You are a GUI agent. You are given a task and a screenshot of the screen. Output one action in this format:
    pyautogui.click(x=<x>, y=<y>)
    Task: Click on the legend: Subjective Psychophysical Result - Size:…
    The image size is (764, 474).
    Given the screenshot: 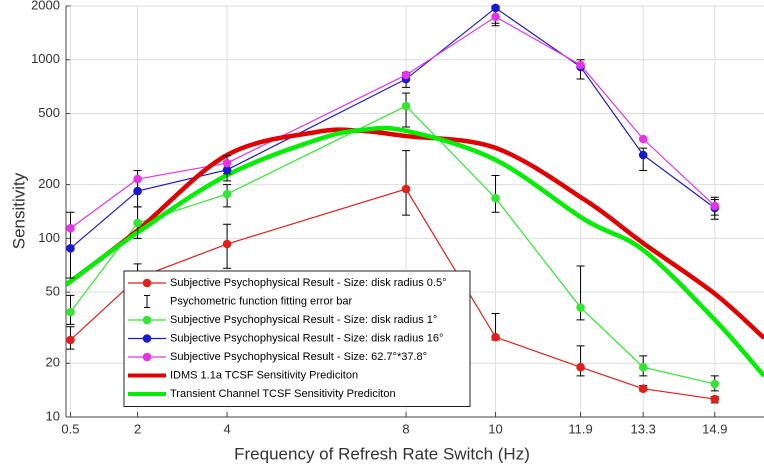 What is the action you would take?
    pyautogui.click(x=297, y=338)
    